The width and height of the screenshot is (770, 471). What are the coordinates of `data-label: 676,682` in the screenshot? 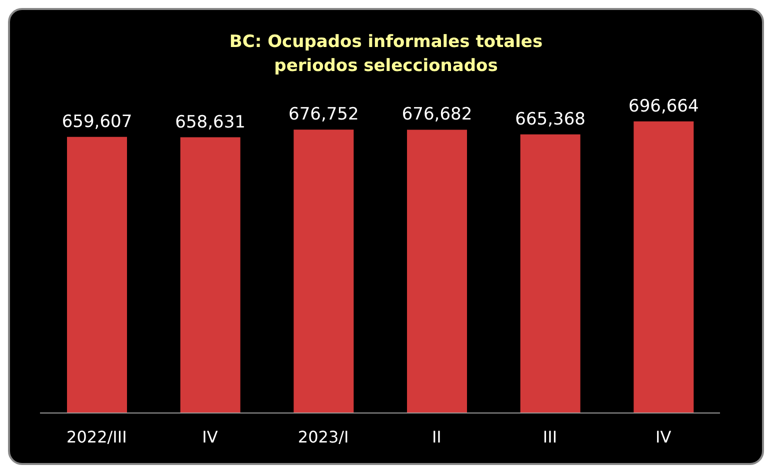 It's located at (437, 114).